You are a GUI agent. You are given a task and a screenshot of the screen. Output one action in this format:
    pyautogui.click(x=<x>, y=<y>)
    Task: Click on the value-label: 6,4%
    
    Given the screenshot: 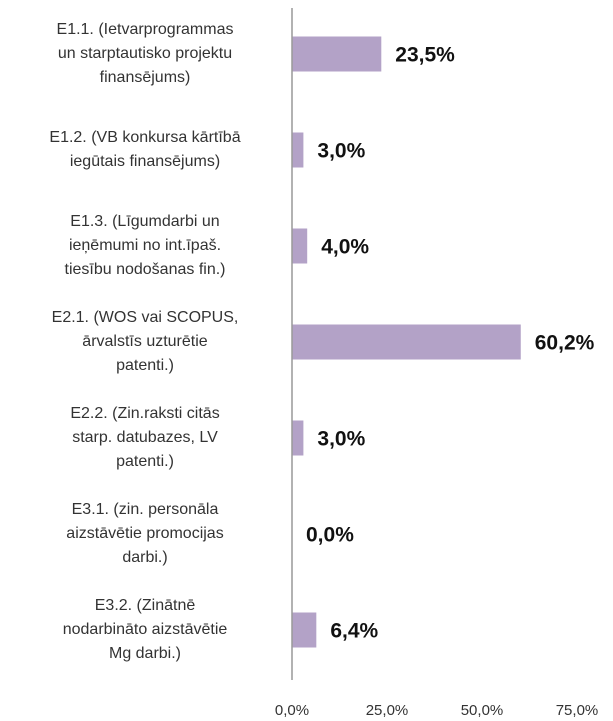 What is the action you would take?
    pyautogui.click(x=354, y=631)
    